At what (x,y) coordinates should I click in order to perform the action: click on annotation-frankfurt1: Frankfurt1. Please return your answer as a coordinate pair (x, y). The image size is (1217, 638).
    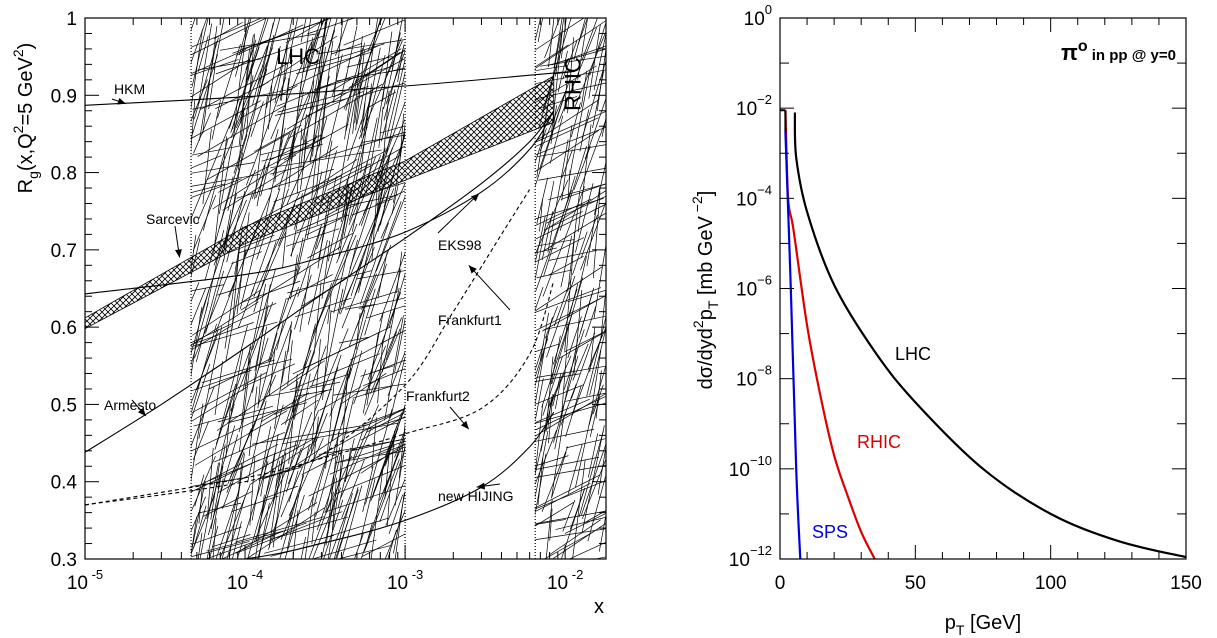
    Looking at the image, I should click on (474, 296).